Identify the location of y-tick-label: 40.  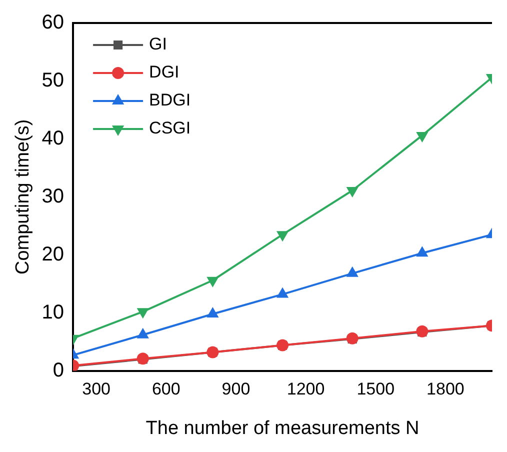
(53, 138).